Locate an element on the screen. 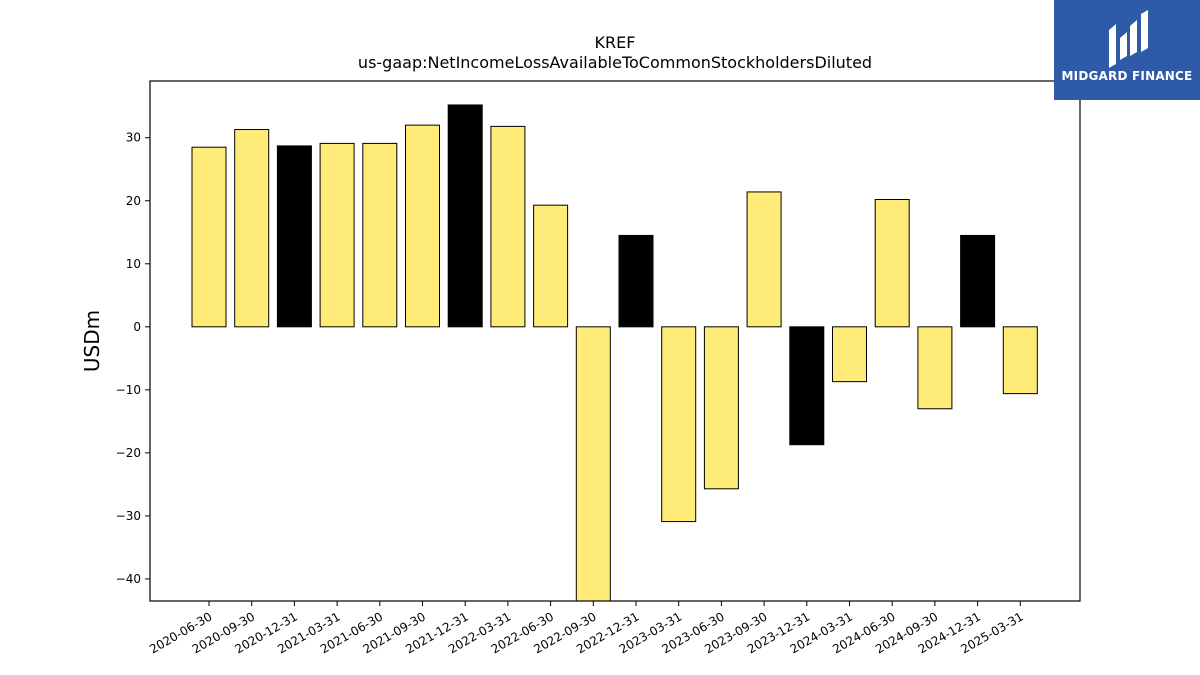  y-tick-label: −20 is located at coordinates (128, 453).